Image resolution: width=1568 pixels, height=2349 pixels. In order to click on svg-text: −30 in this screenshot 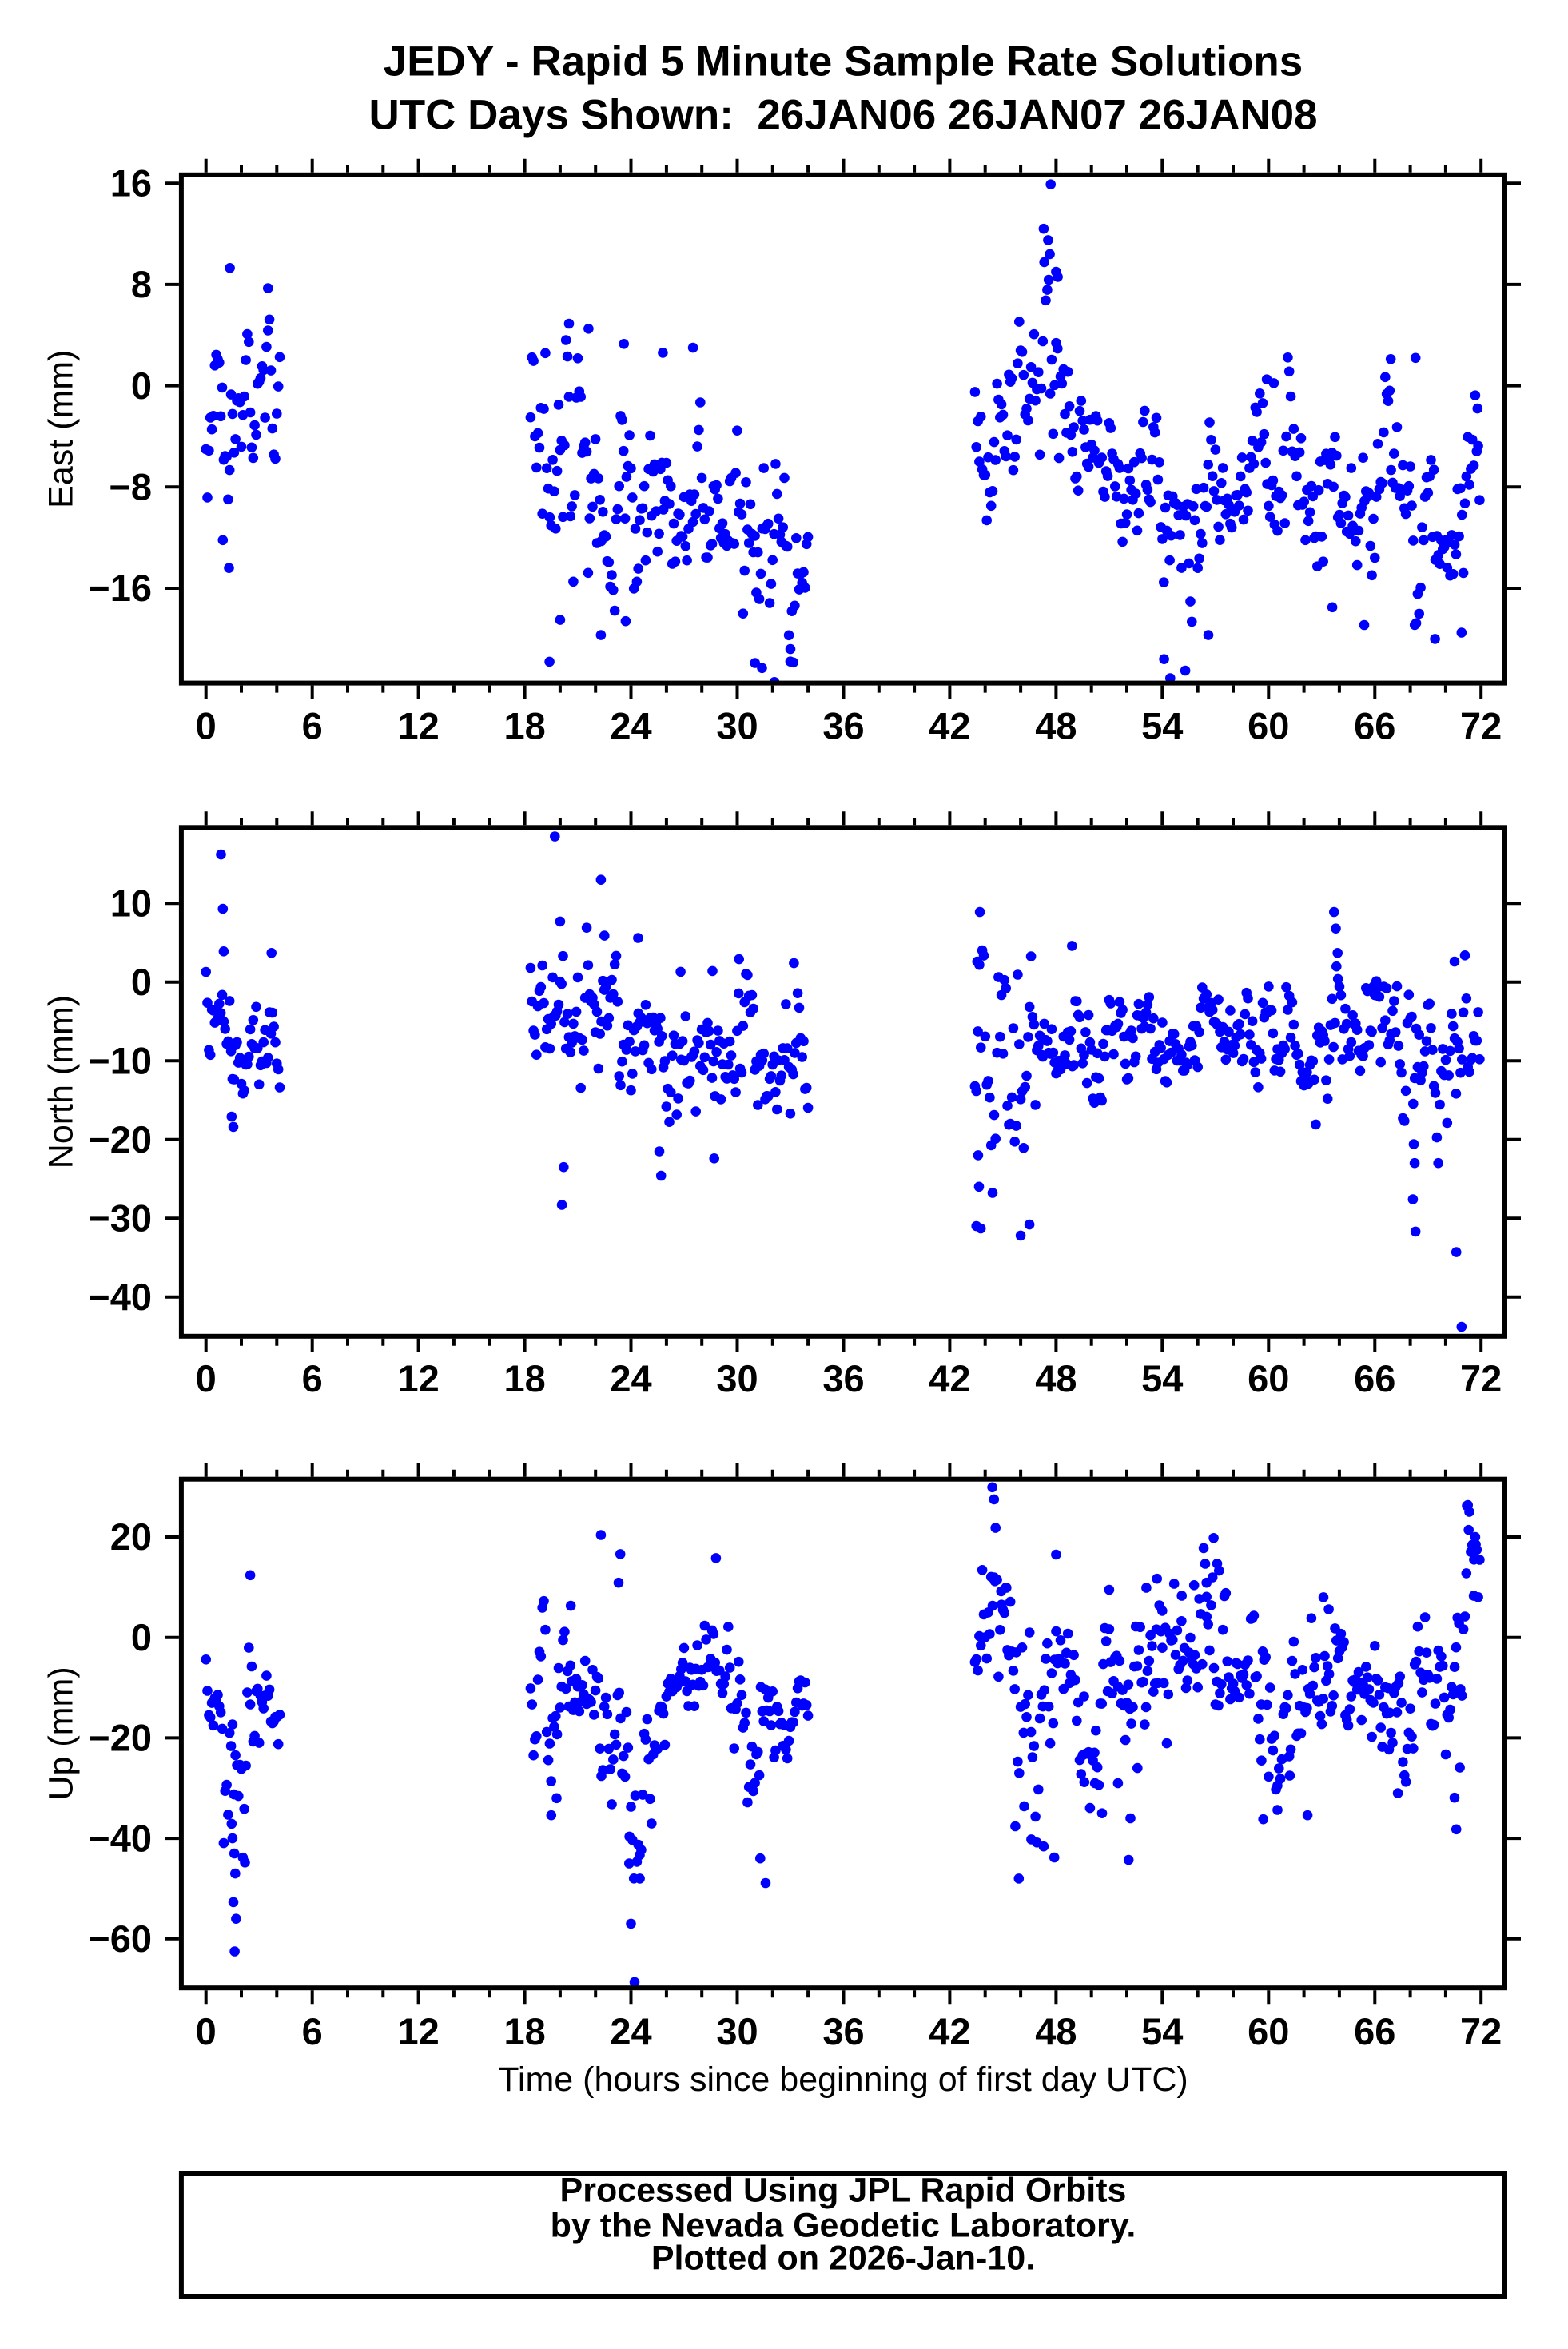, I will do `click(120, 1217)`.